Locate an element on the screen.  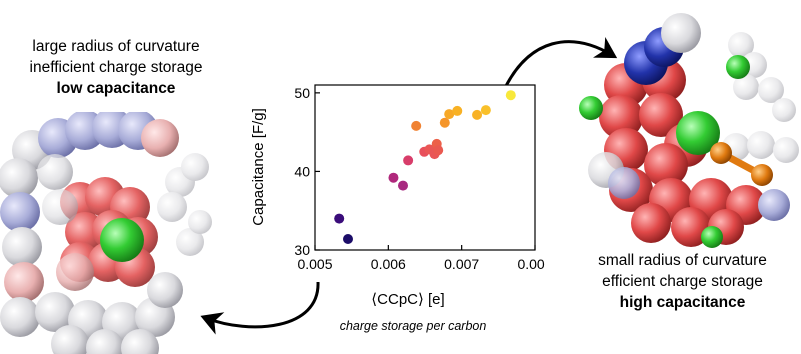
right-caption-line1: small radius of curvature is located at coordinates (682, 260).